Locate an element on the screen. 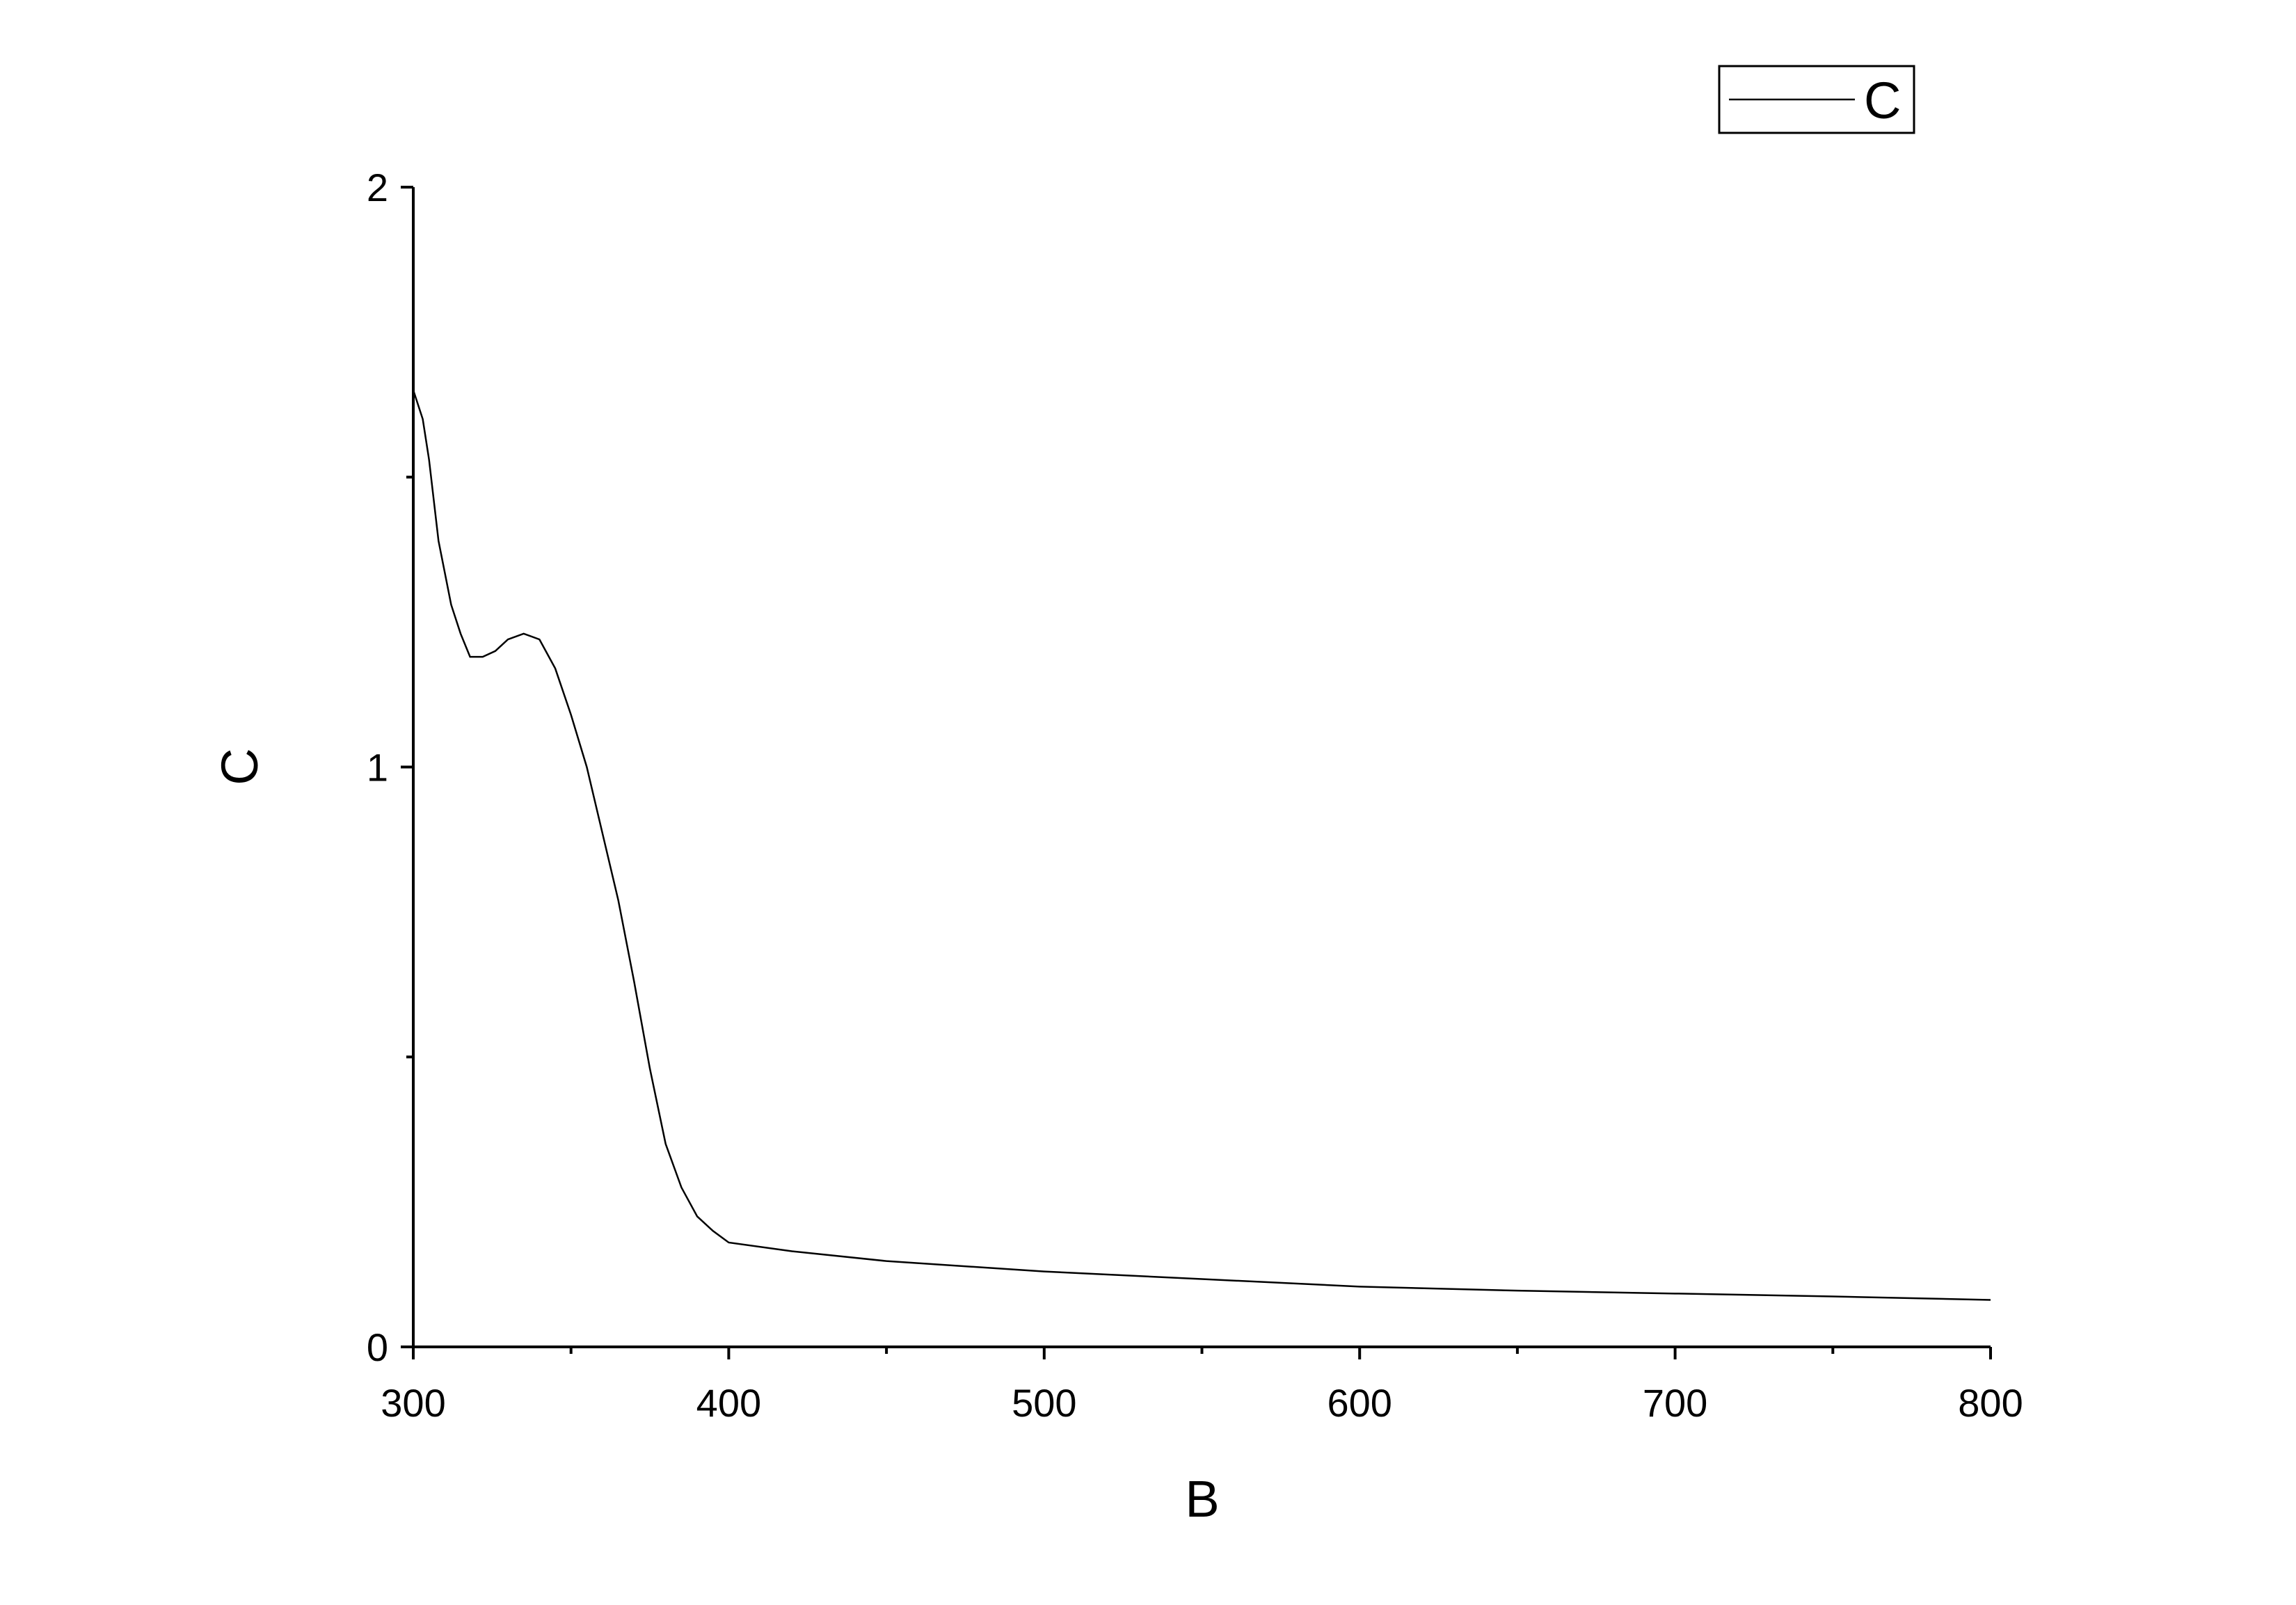 The height and width of the screenshot is (1605, 2296). x-axis-label: B is located at coordinates (1202, 1499).